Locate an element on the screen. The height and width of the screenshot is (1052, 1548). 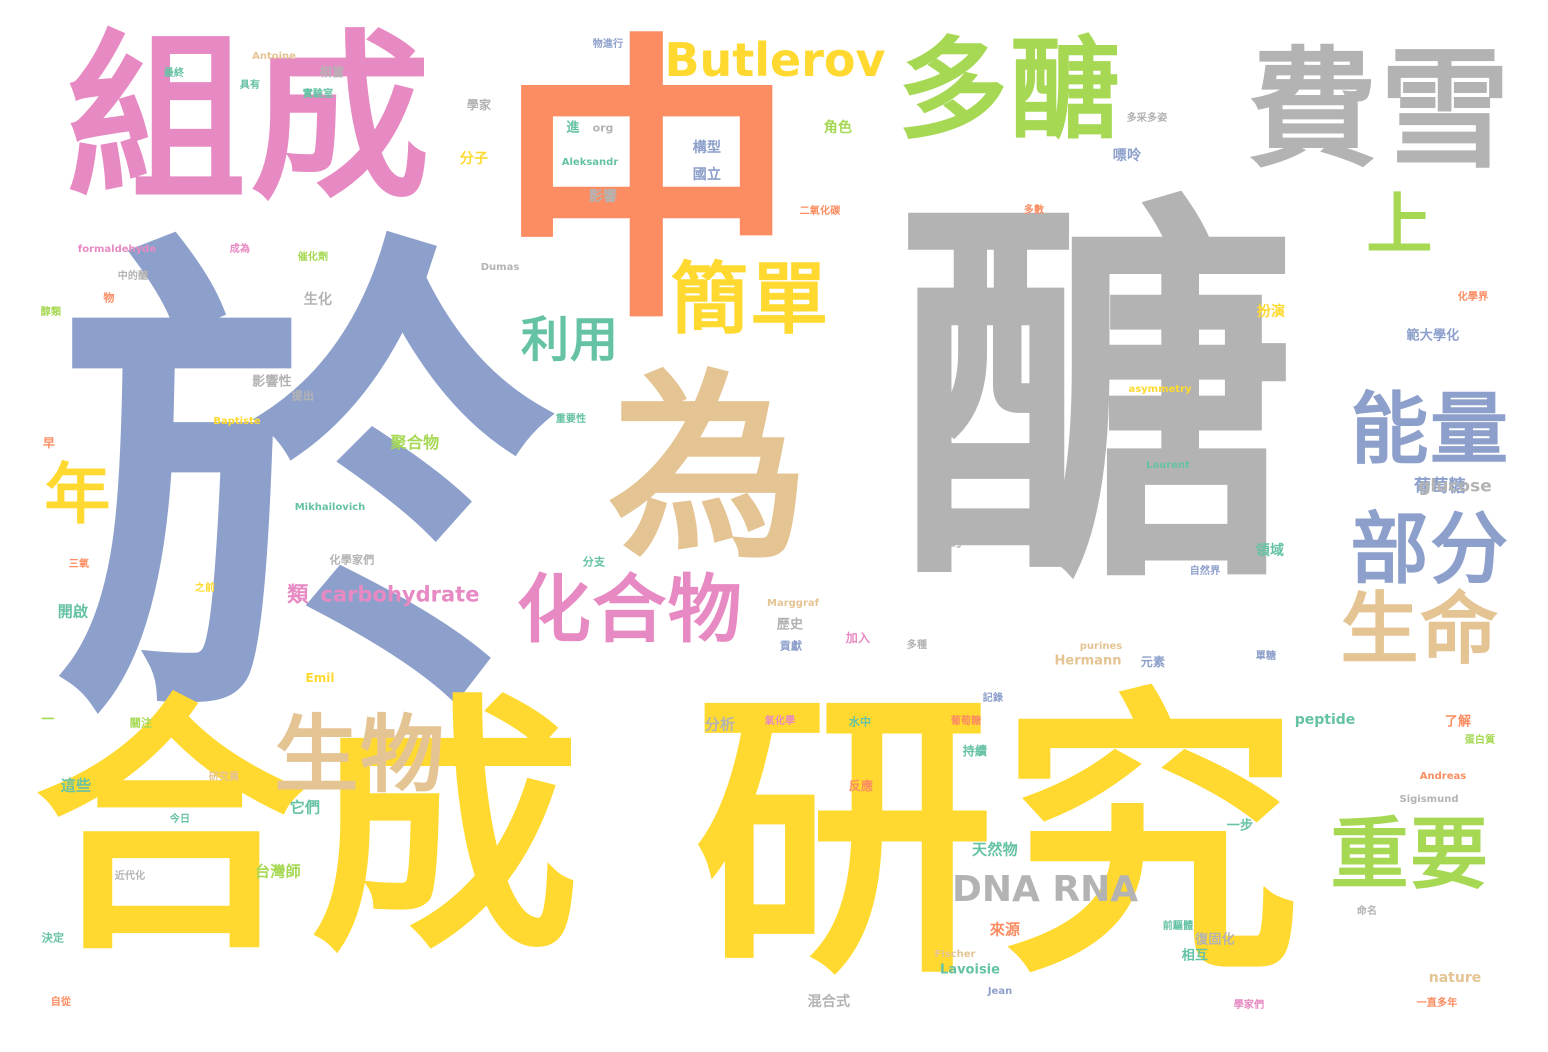
cloud-word: 元素 is located at coordinates (1153, 662).